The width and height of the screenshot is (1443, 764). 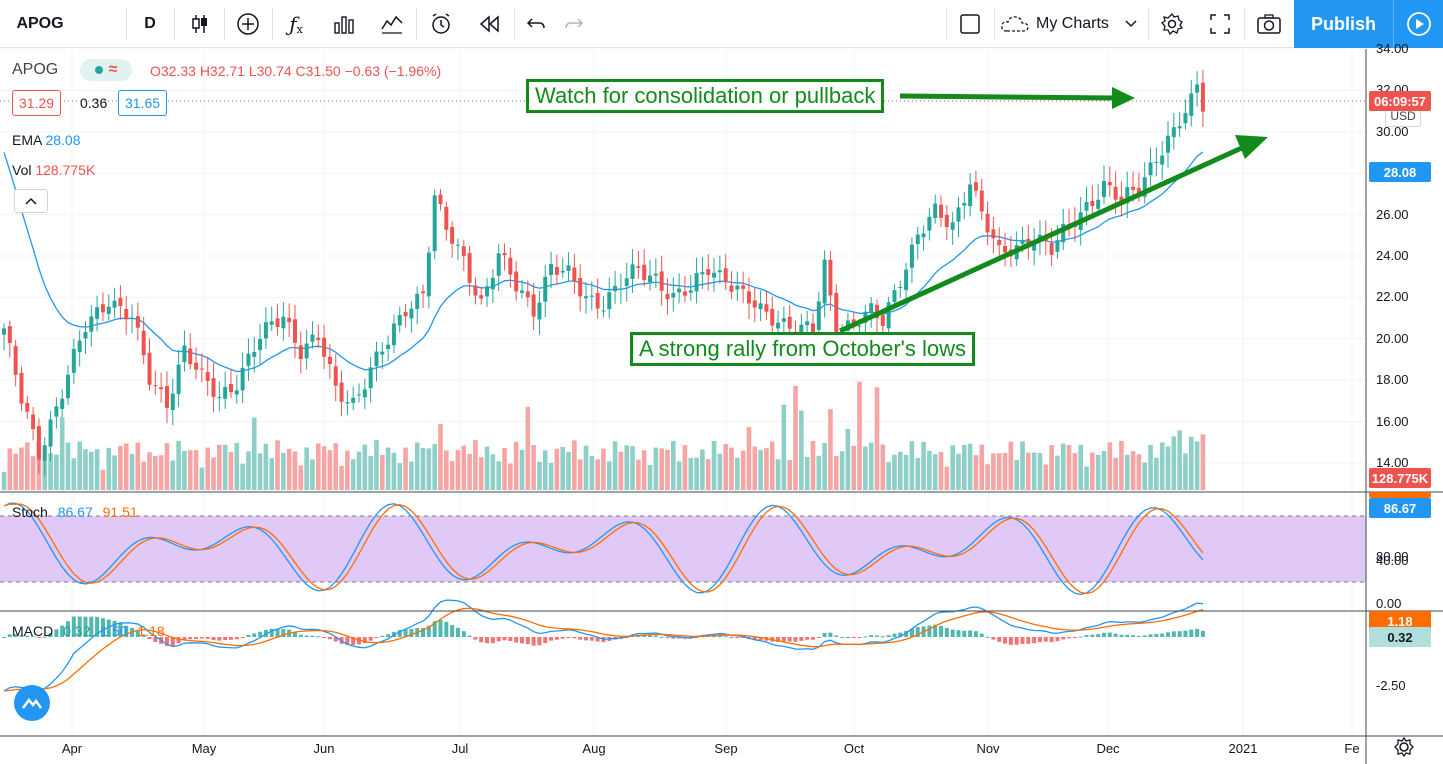 What do you see at coordinates (1172, 24) in the screenshot?
I see `settings-gear-icon` at bounding box center [1172, 24].